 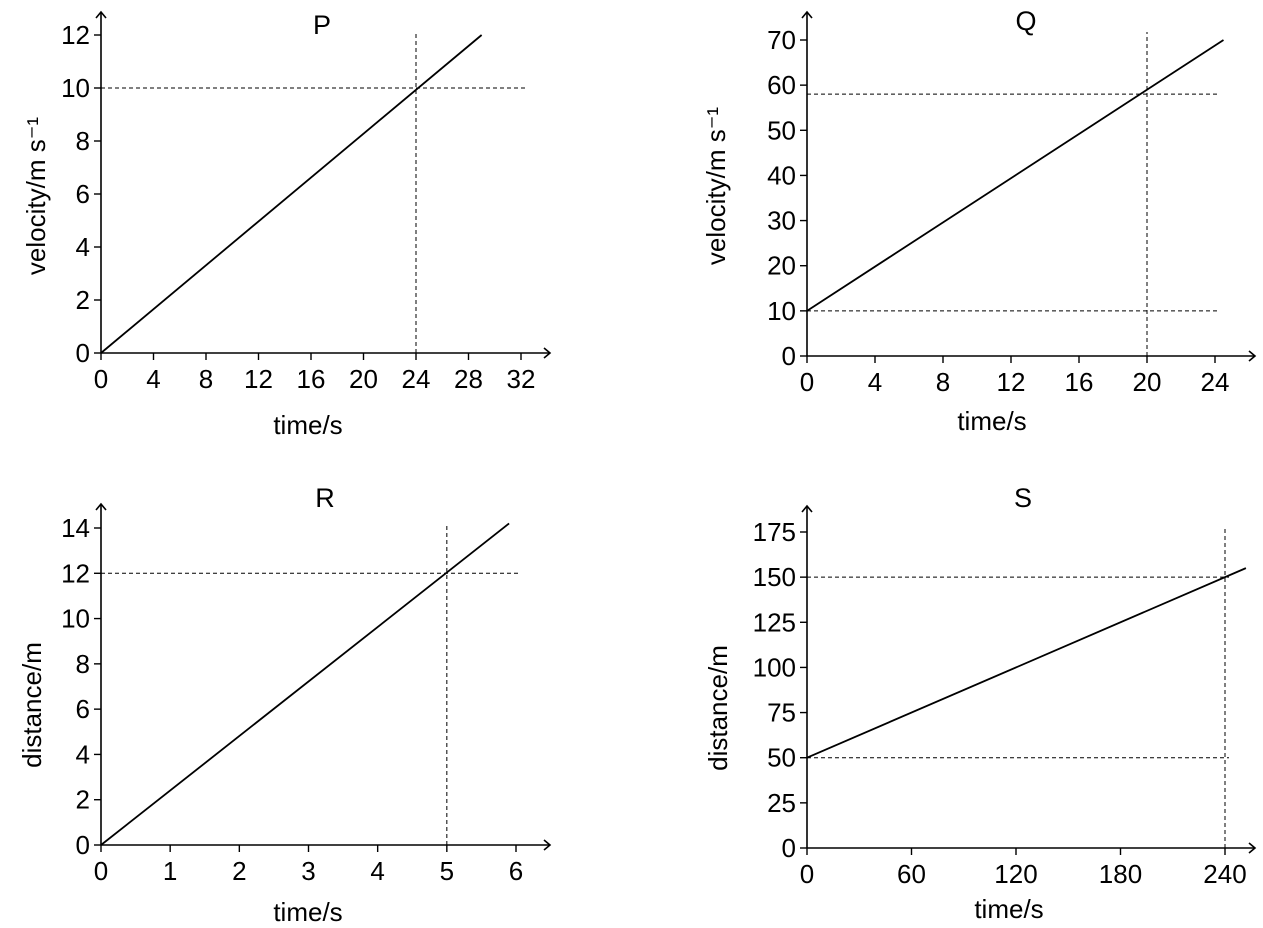 What do you see at coordinates (781, 803) in the screenshot?
I see `y-tick-label: 25` at bounding box center [781, 803].